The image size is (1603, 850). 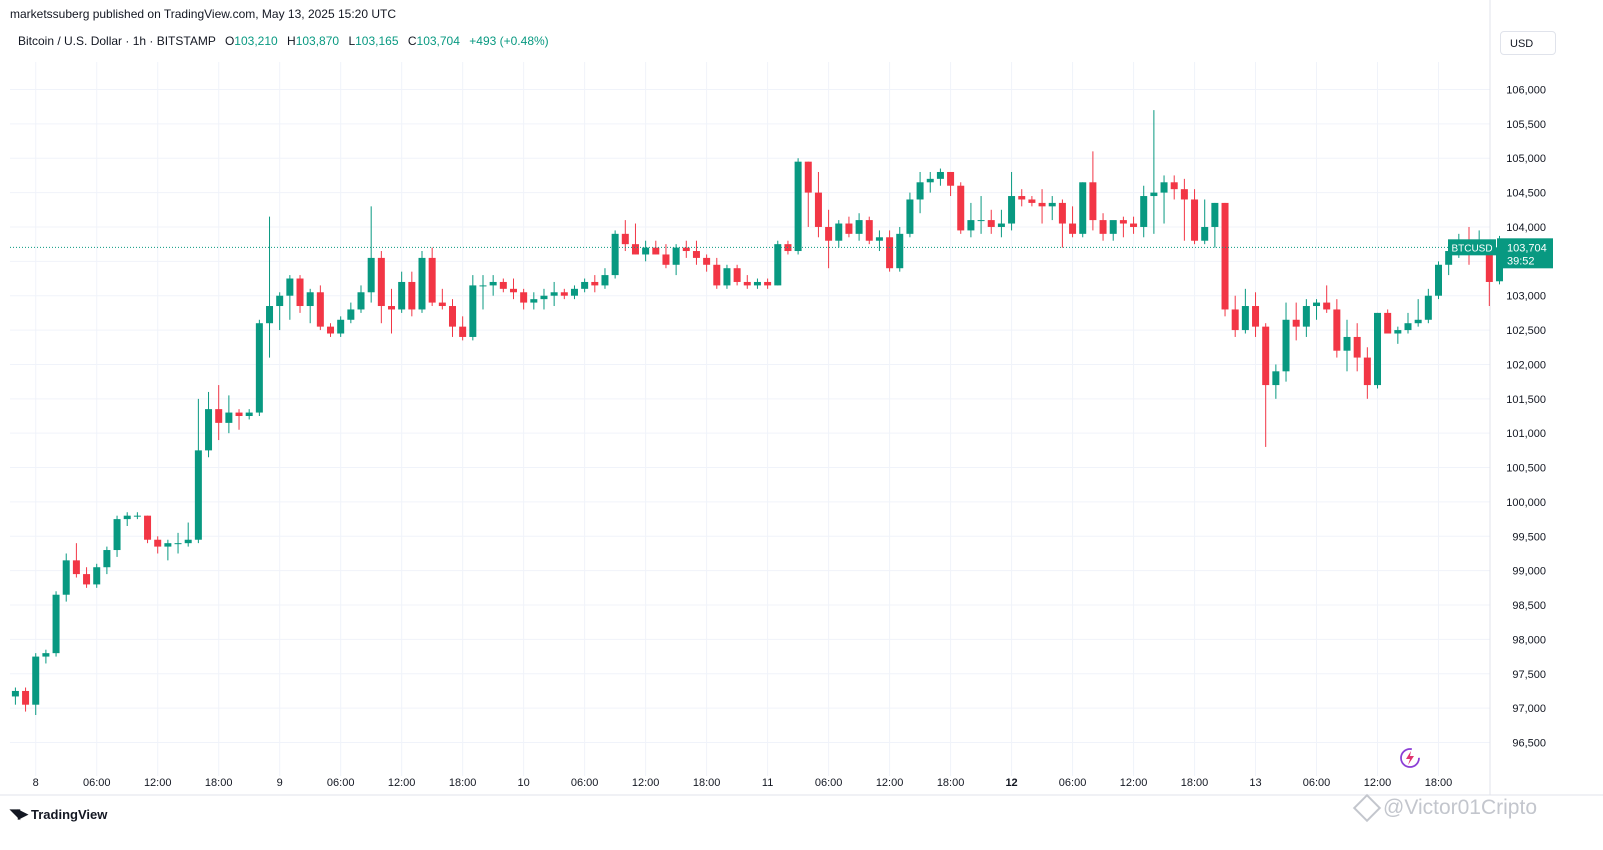 What do you see at coordinates (1471, 248) in the screenshot?
I see `ticker-tag-text: BTCUSD` at bounding box center [1471, 248].